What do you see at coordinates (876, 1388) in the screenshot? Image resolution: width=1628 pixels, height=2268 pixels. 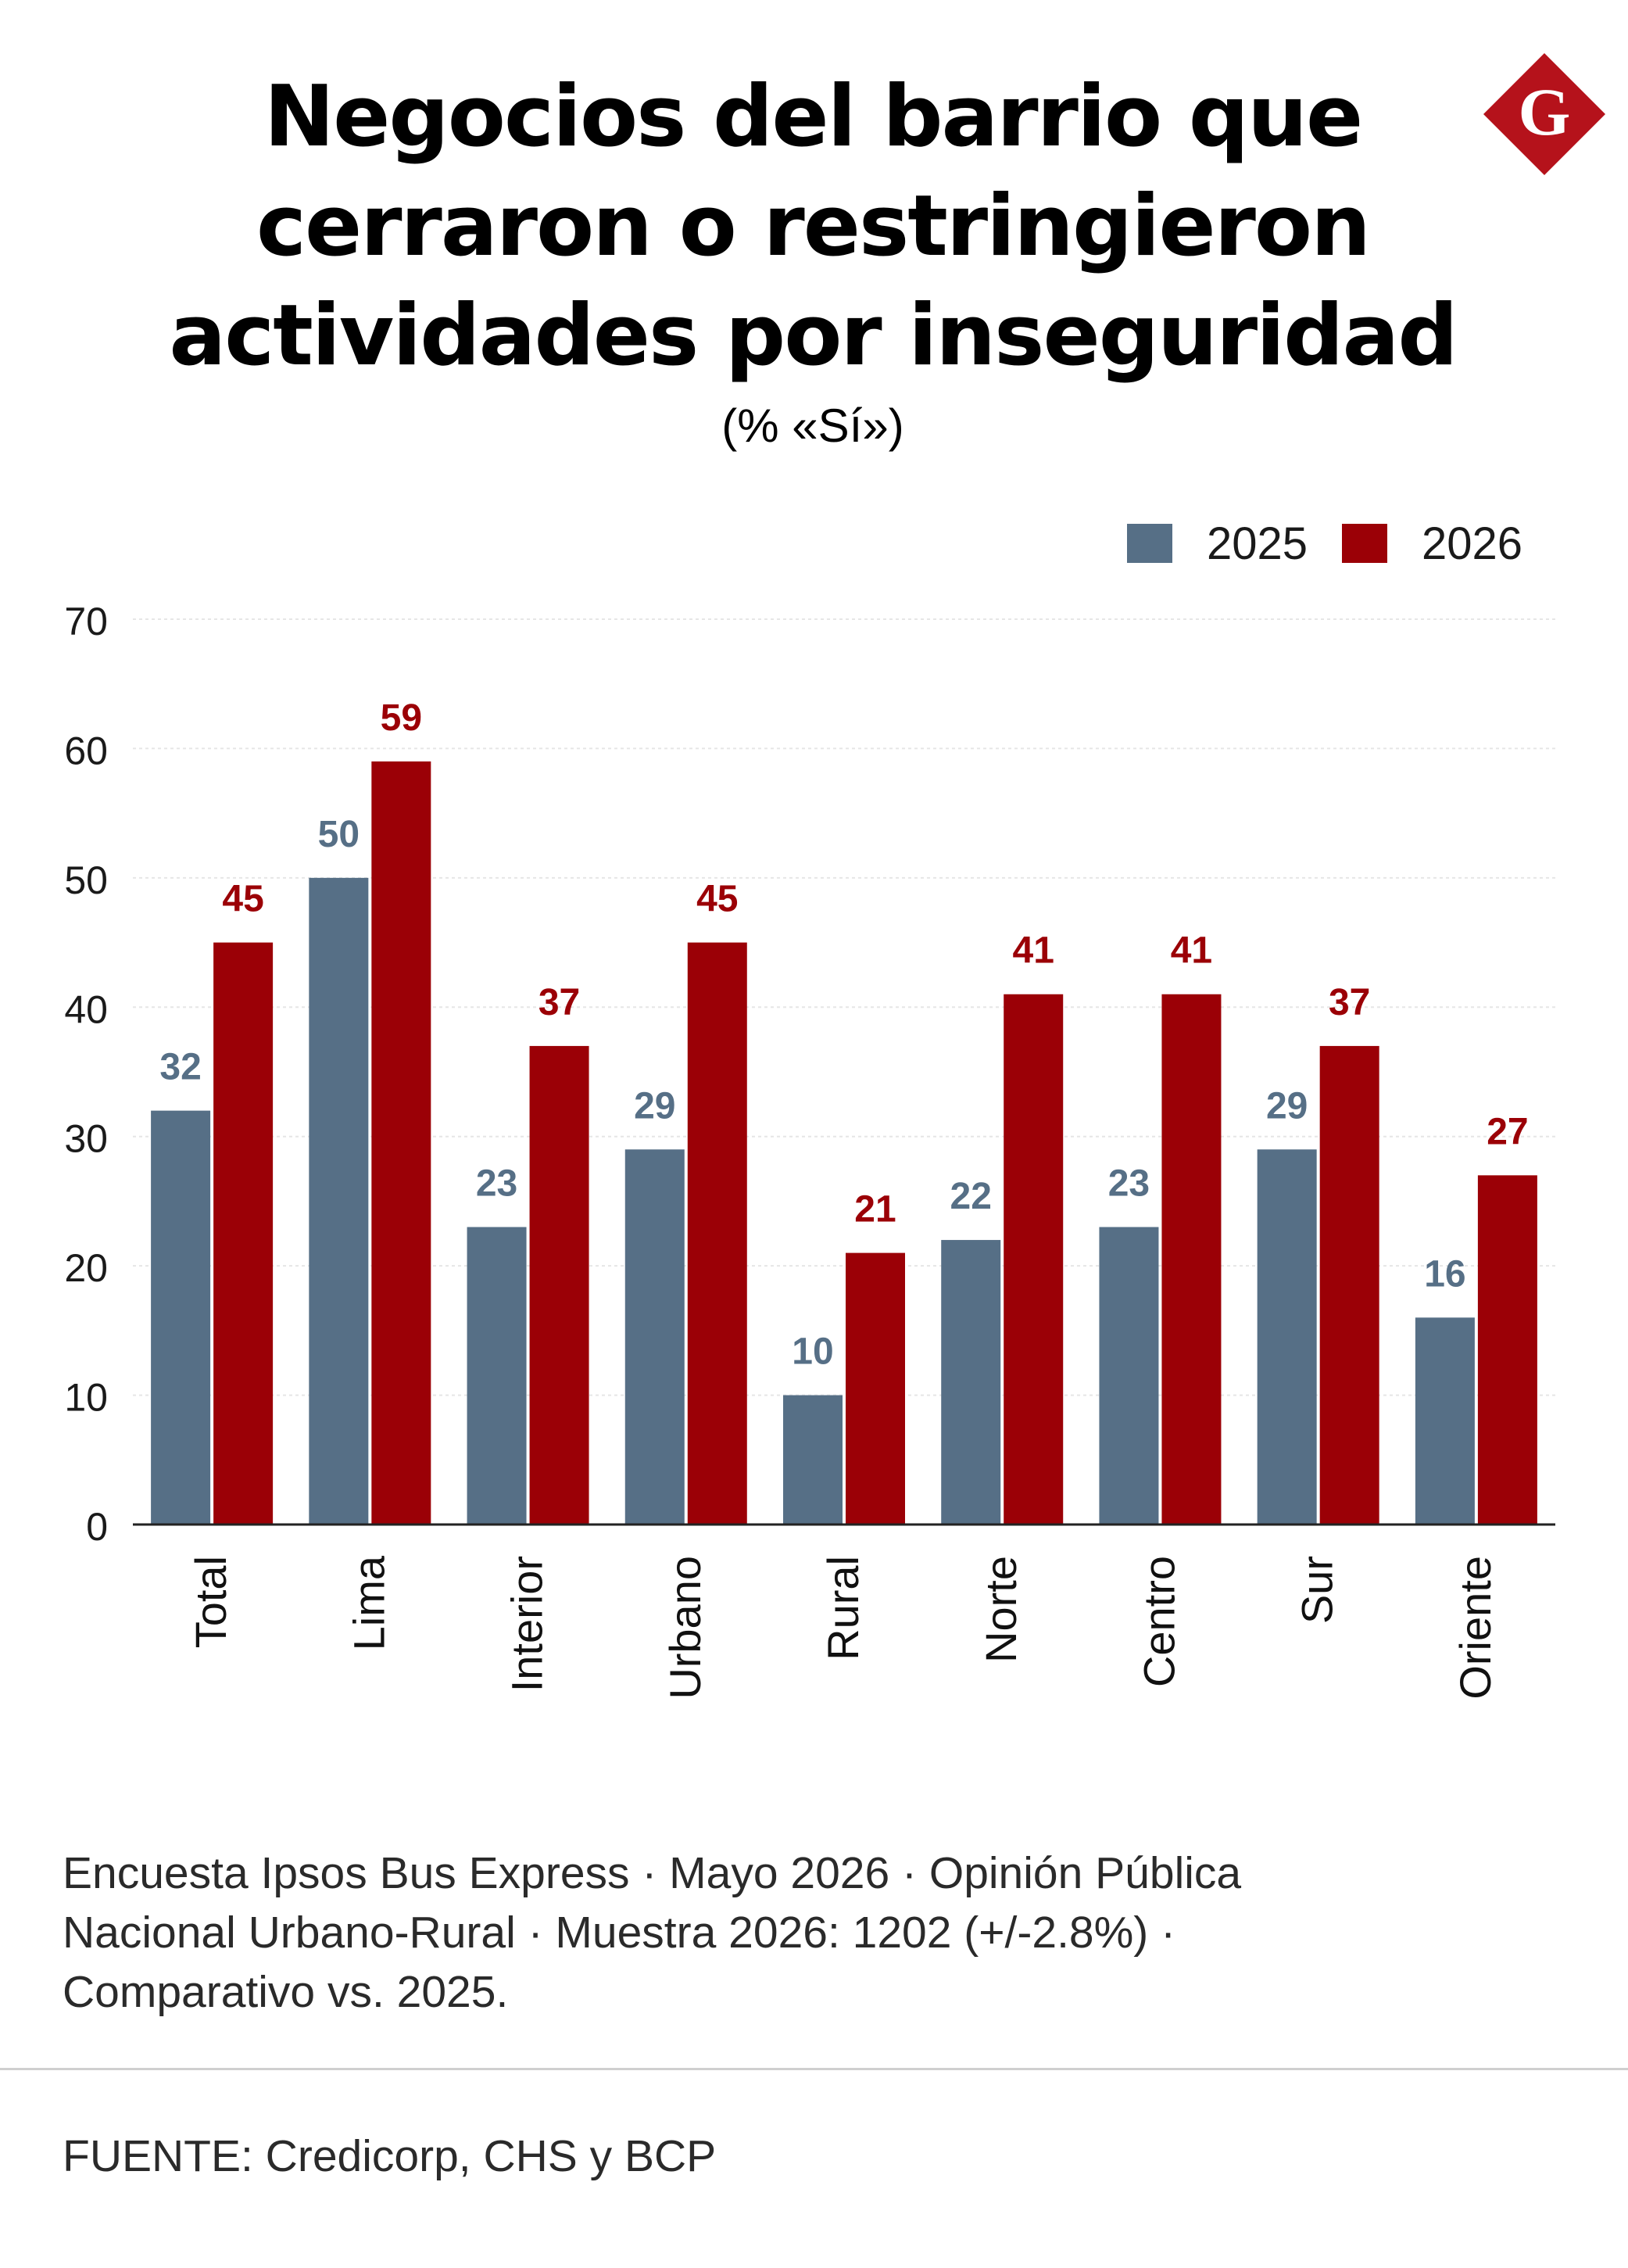 I see `bar-2026-rural` at bounding box center [876, 1388].